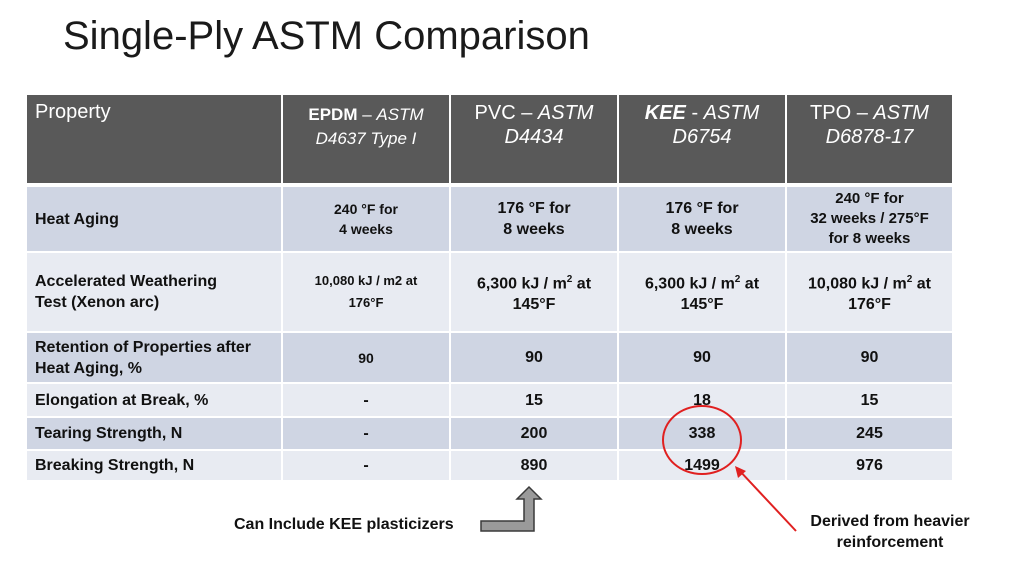  What do you see at coordinates (862, 113) in the screenshot?
I see `header-tpo-sep: –` at bounding box center [862, 113].